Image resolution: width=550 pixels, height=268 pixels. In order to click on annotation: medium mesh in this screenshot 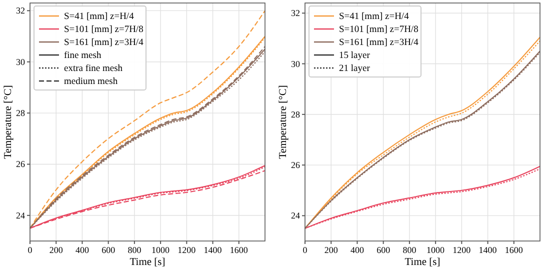, I will do `click(91, 82)`.